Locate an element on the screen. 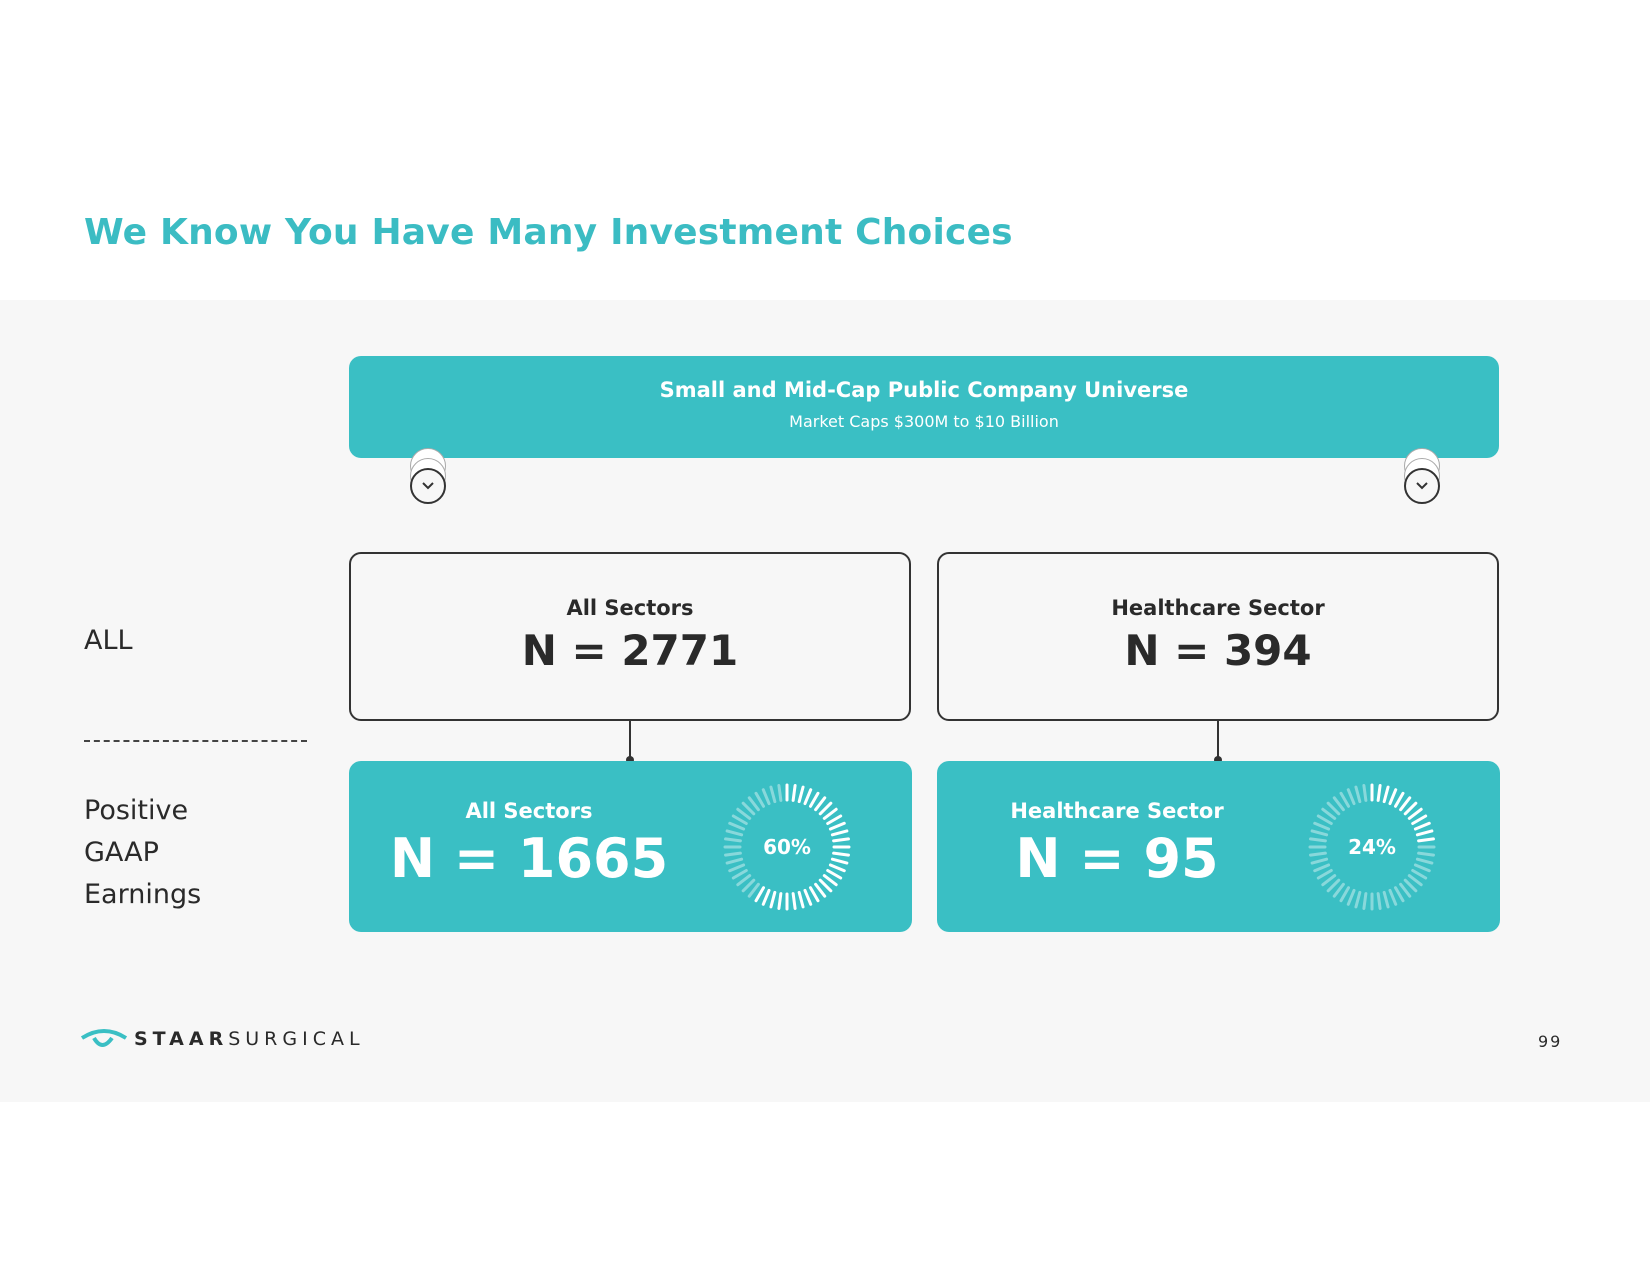 Image resolution: width=1650 pixels, height=1275 pixels. all-sectors-box: All Sectors N = 2771 is located at coordinates (630, 636).